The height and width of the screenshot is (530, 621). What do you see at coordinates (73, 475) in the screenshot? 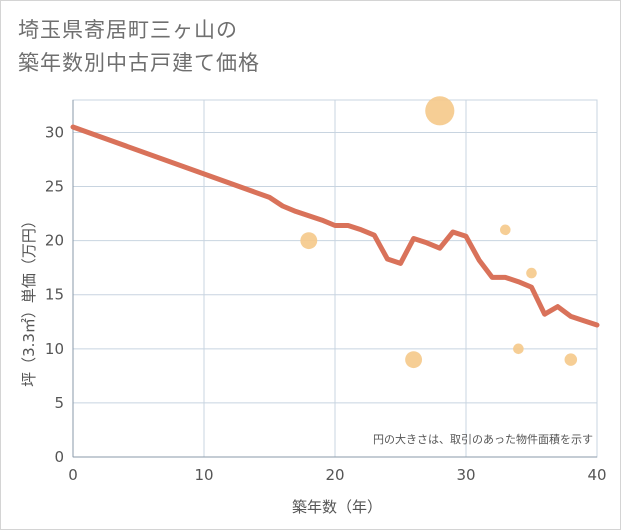
I see `x-tick-label: 0` at bounding box center [73, 475].